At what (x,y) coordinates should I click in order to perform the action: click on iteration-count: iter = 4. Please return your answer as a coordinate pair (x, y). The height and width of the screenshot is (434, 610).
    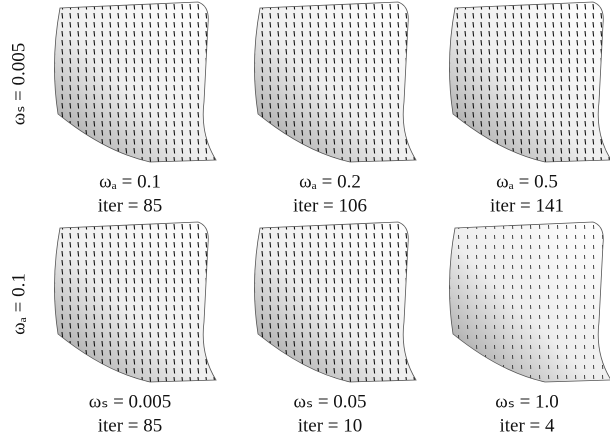
    Looking at the image, I should click on (527, 424).